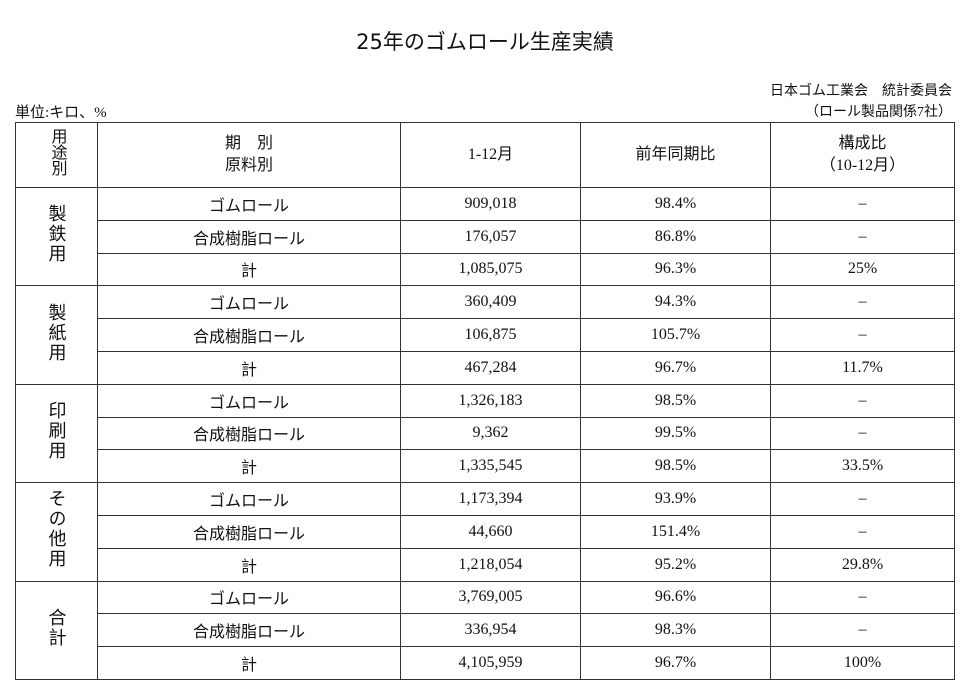  Describe the element at coordinates (862, 269) in the screenshot. I see `cell: 25%` at that location.